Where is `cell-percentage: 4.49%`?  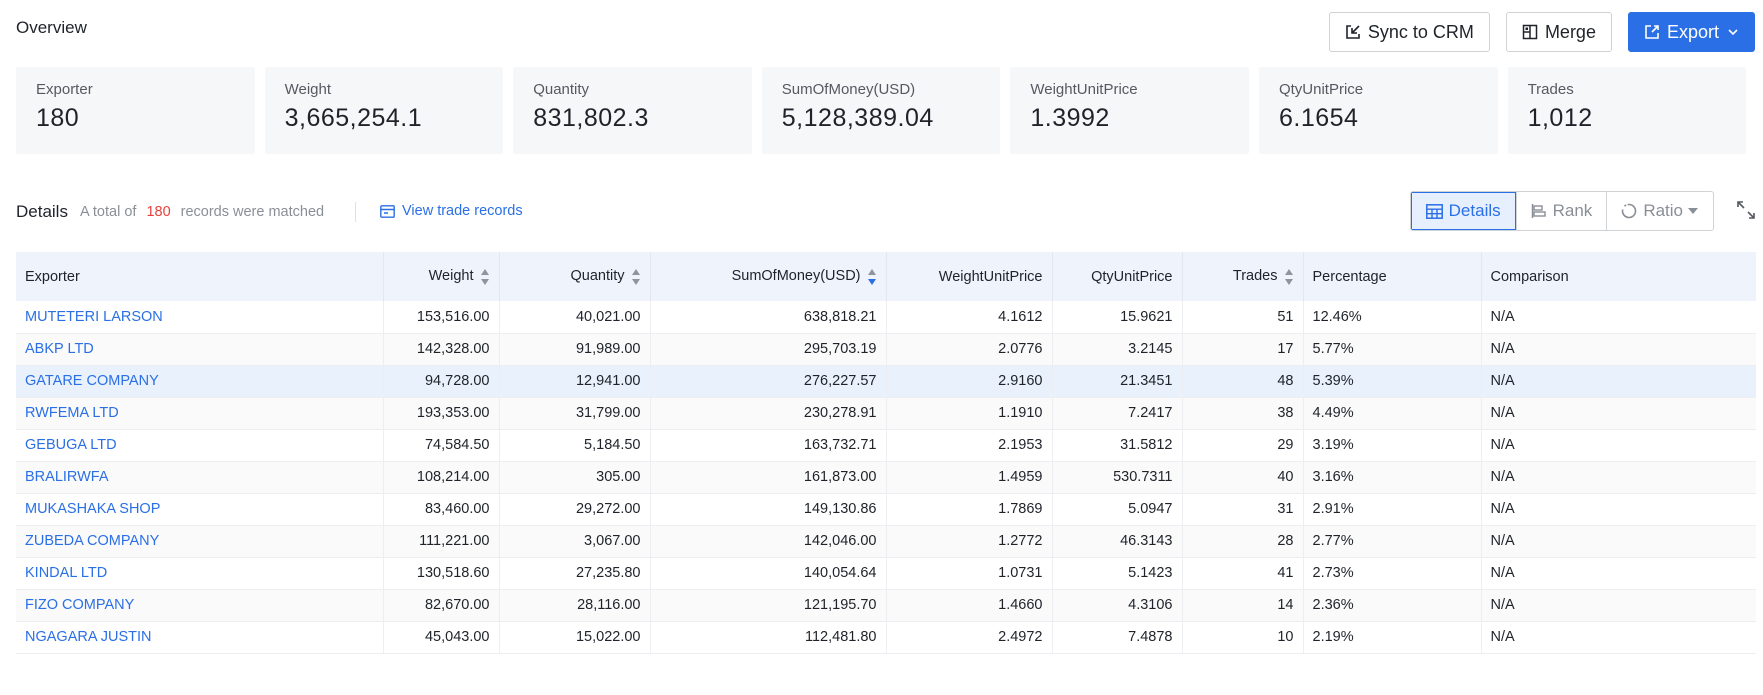 cell-percentage: 4.49% is located at coordinates (1392, 413).